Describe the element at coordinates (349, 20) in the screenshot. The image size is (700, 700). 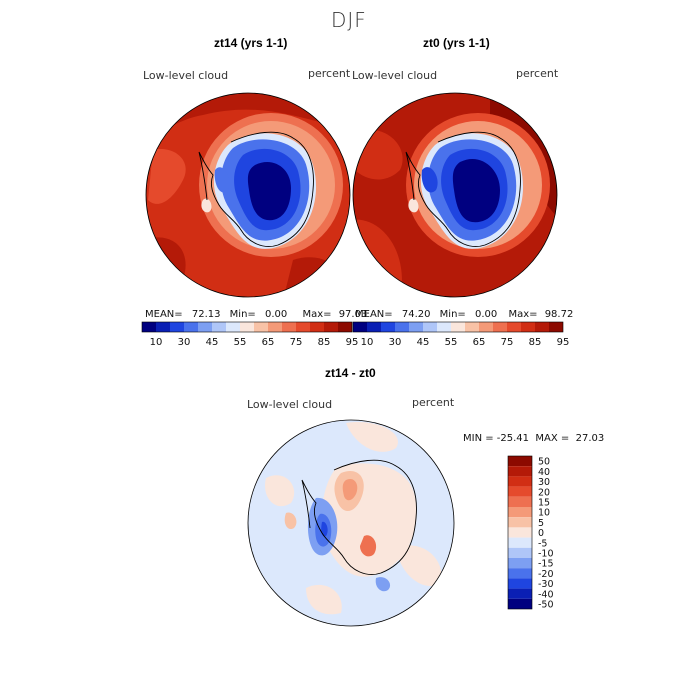
I see `season-title: DJF` at that location.